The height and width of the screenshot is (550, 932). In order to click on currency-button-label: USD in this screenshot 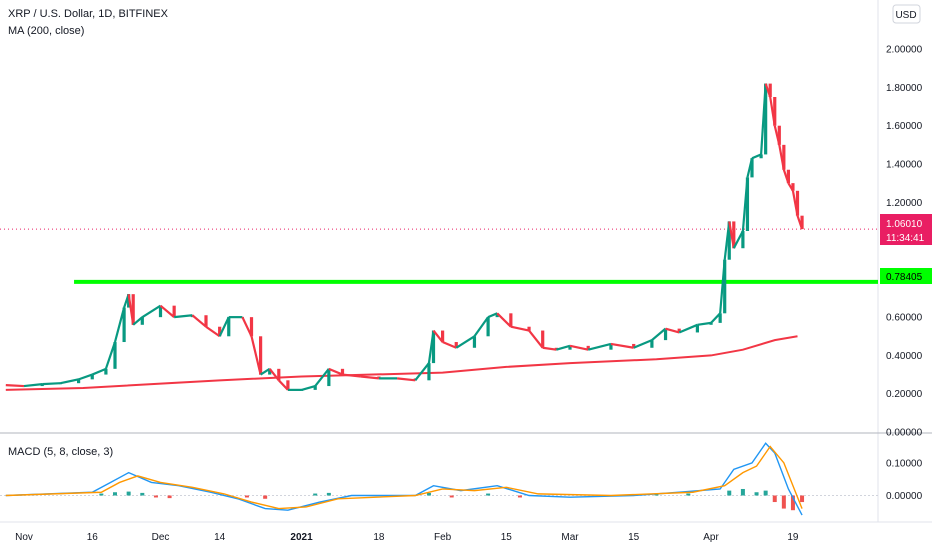, I will do `click(905, 15)`.